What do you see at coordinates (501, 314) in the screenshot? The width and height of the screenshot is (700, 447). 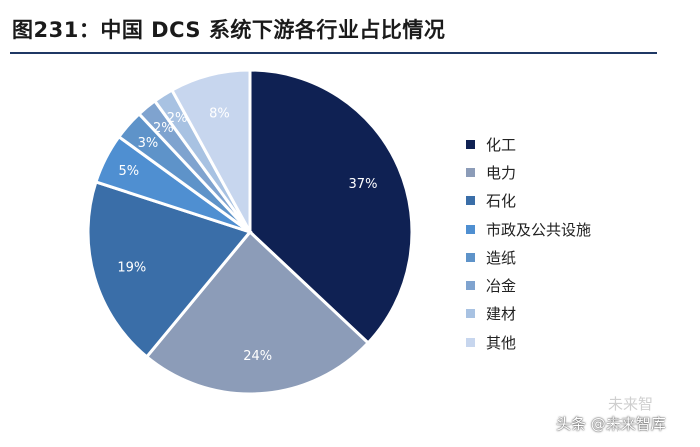 I see `legend-label: 建材` at bounding box center [501, 314].